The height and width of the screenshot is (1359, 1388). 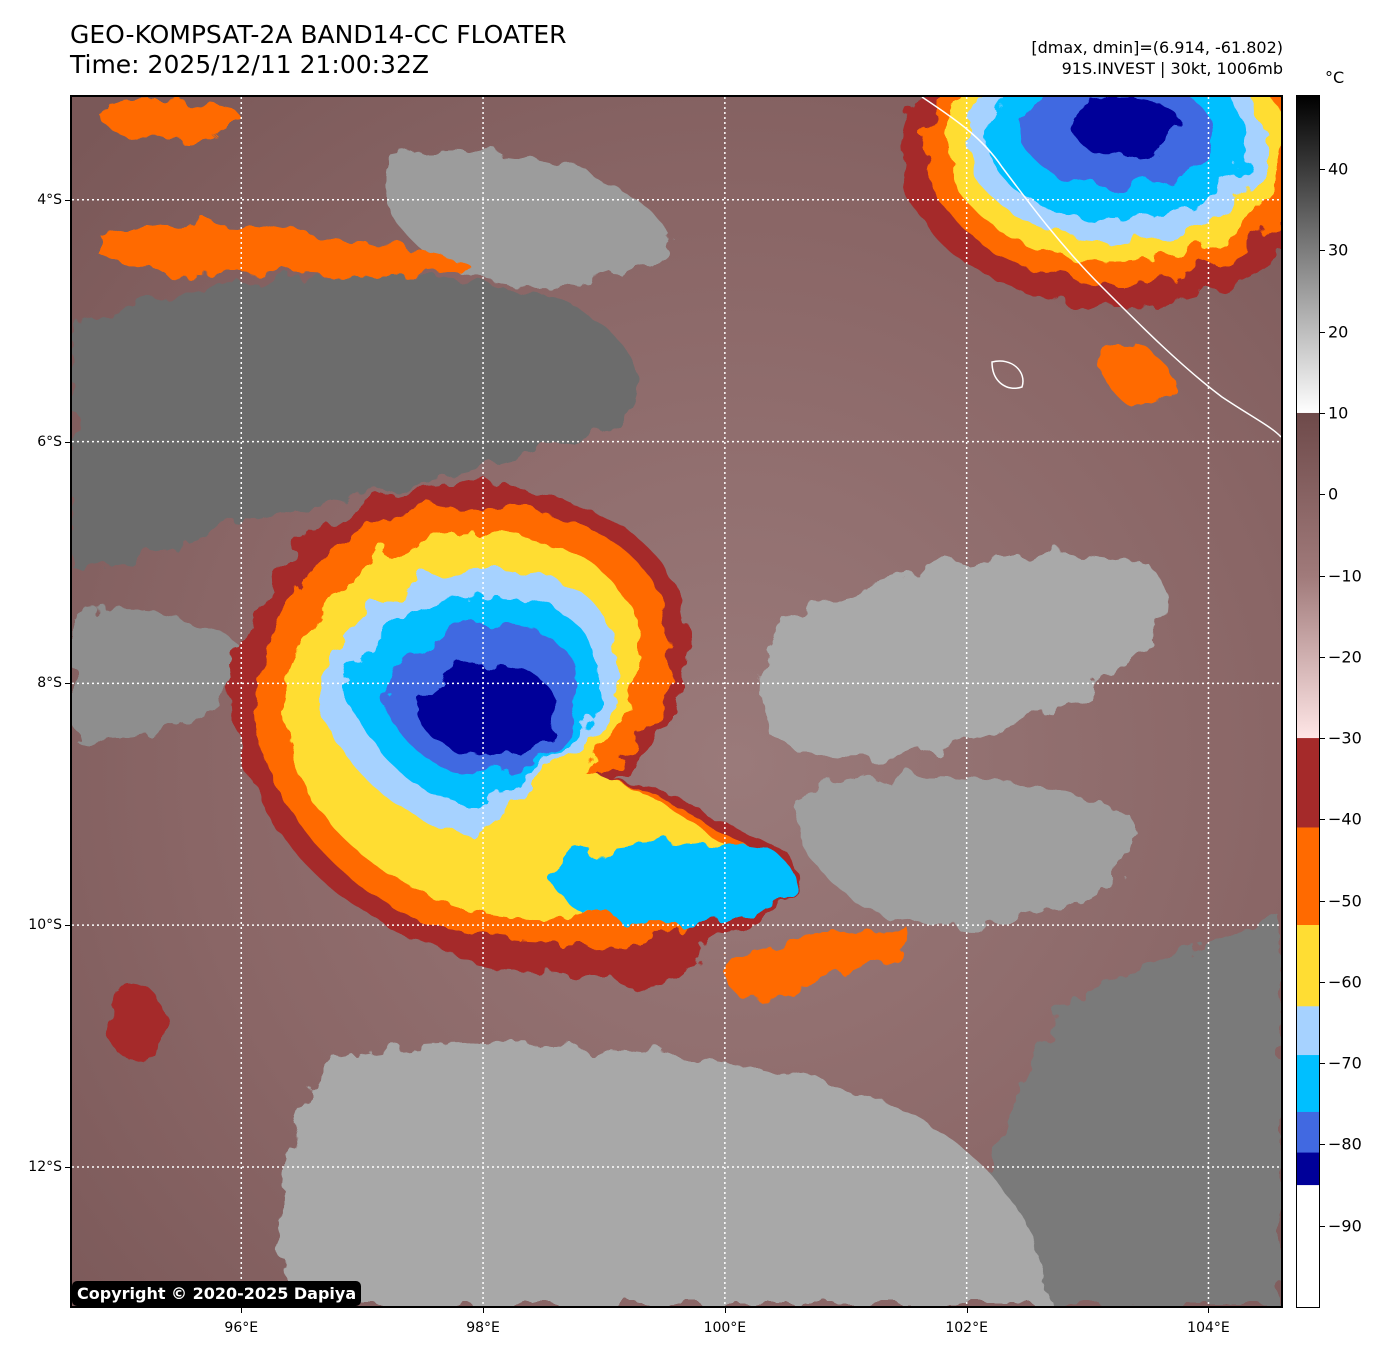 I want to click on storm-core-minus85, so click(x=485, y=709).